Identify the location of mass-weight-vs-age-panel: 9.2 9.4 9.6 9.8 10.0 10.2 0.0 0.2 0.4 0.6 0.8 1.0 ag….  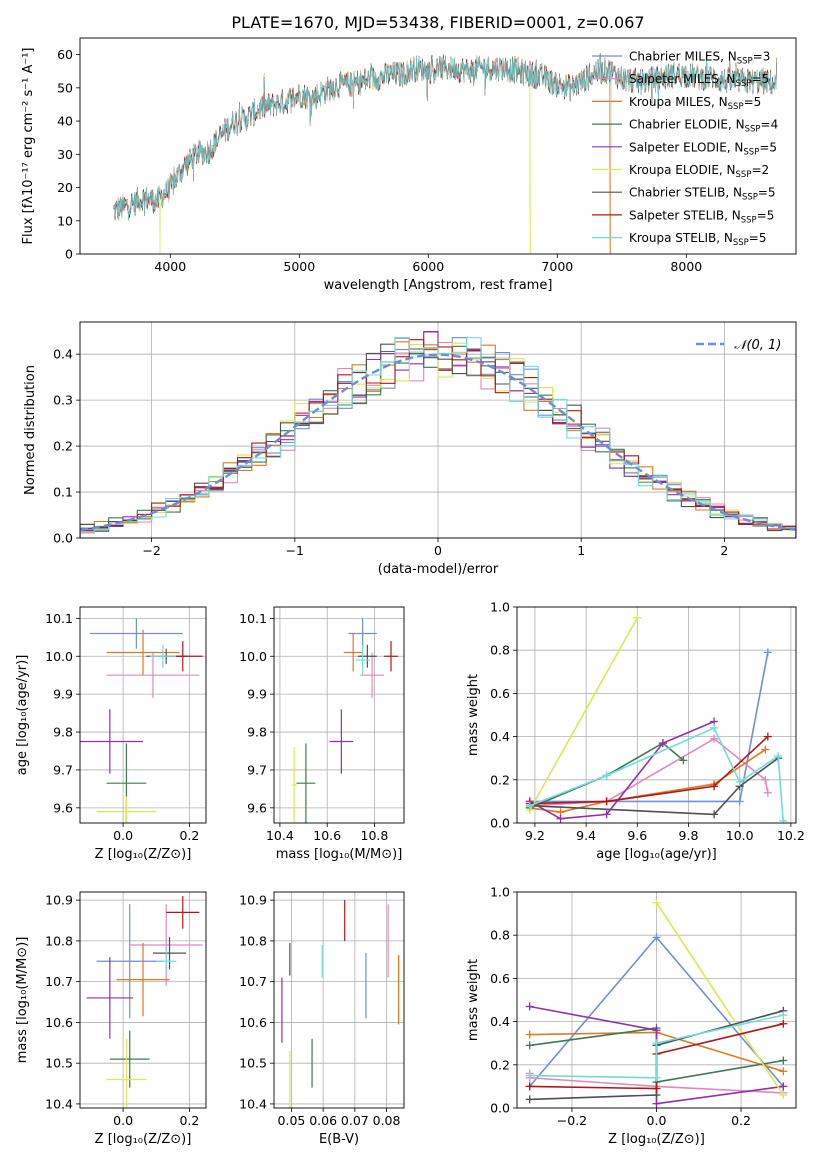
(635, 731).